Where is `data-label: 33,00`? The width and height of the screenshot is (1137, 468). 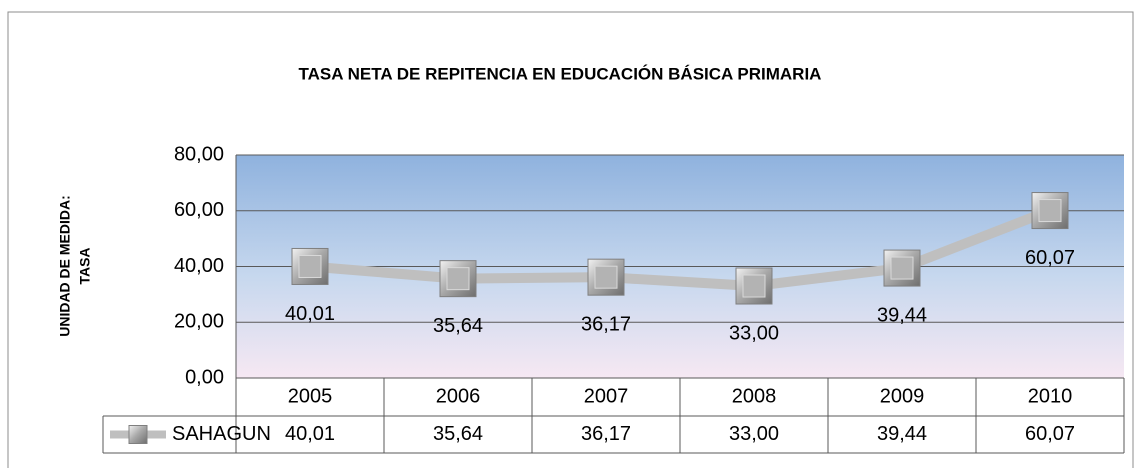 data-label: 33,00 is located at coordinates (754, 333).